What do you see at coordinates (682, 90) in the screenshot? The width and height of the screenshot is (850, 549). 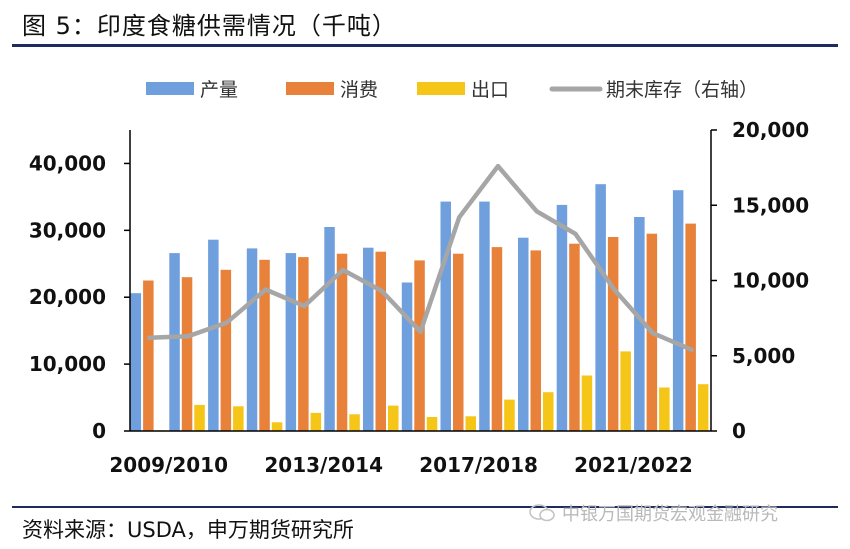 I see `legend-label-3: 期末库存（右轴）` at bounding box center [682, 90].